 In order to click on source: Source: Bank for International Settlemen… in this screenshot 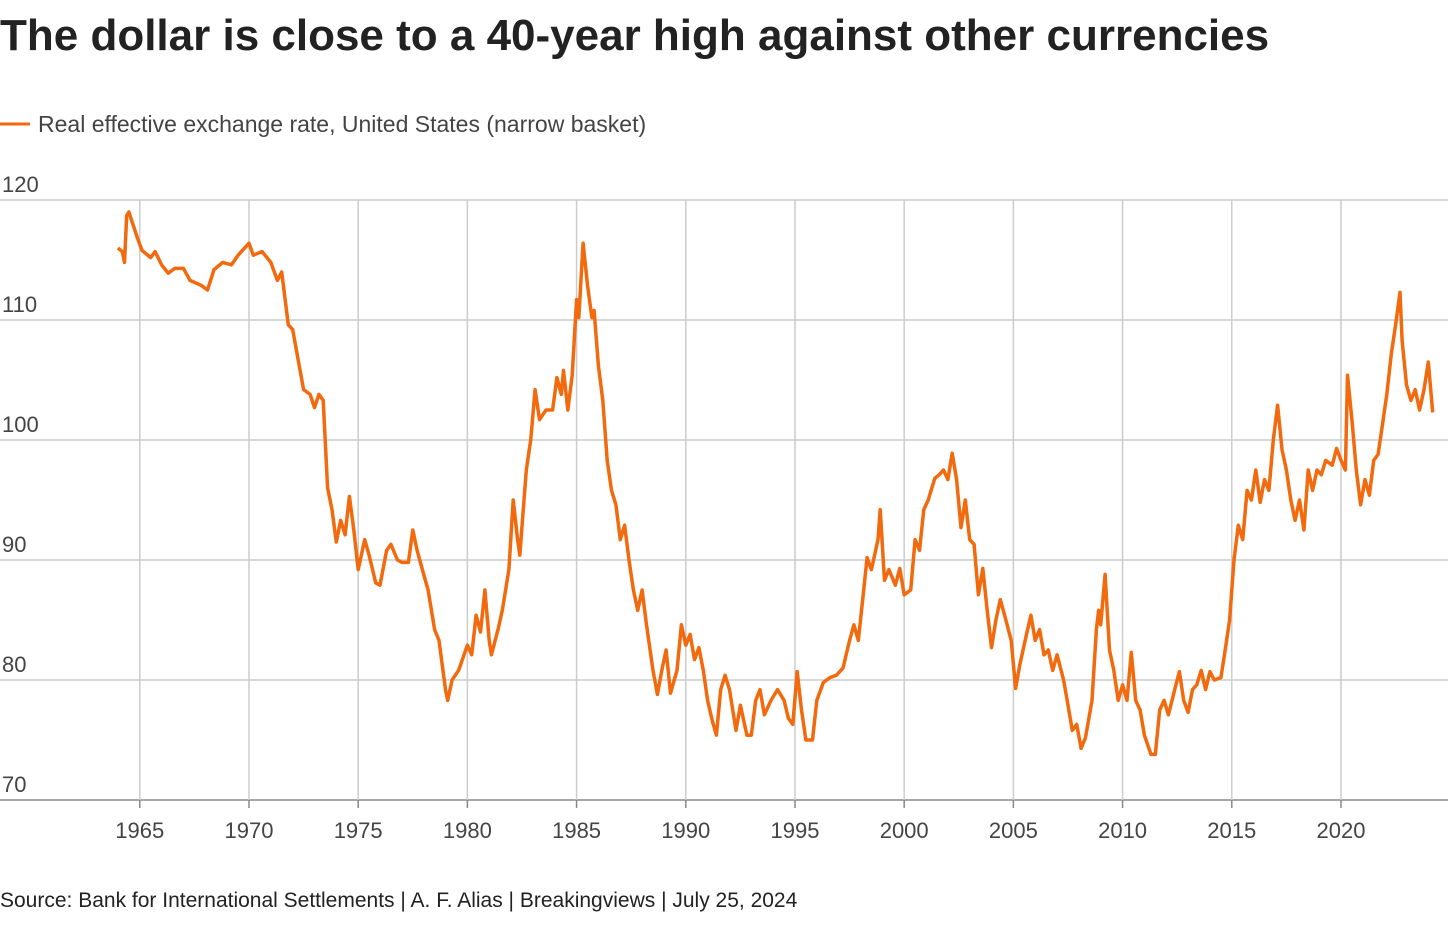, I will do `click(399, 900)`.